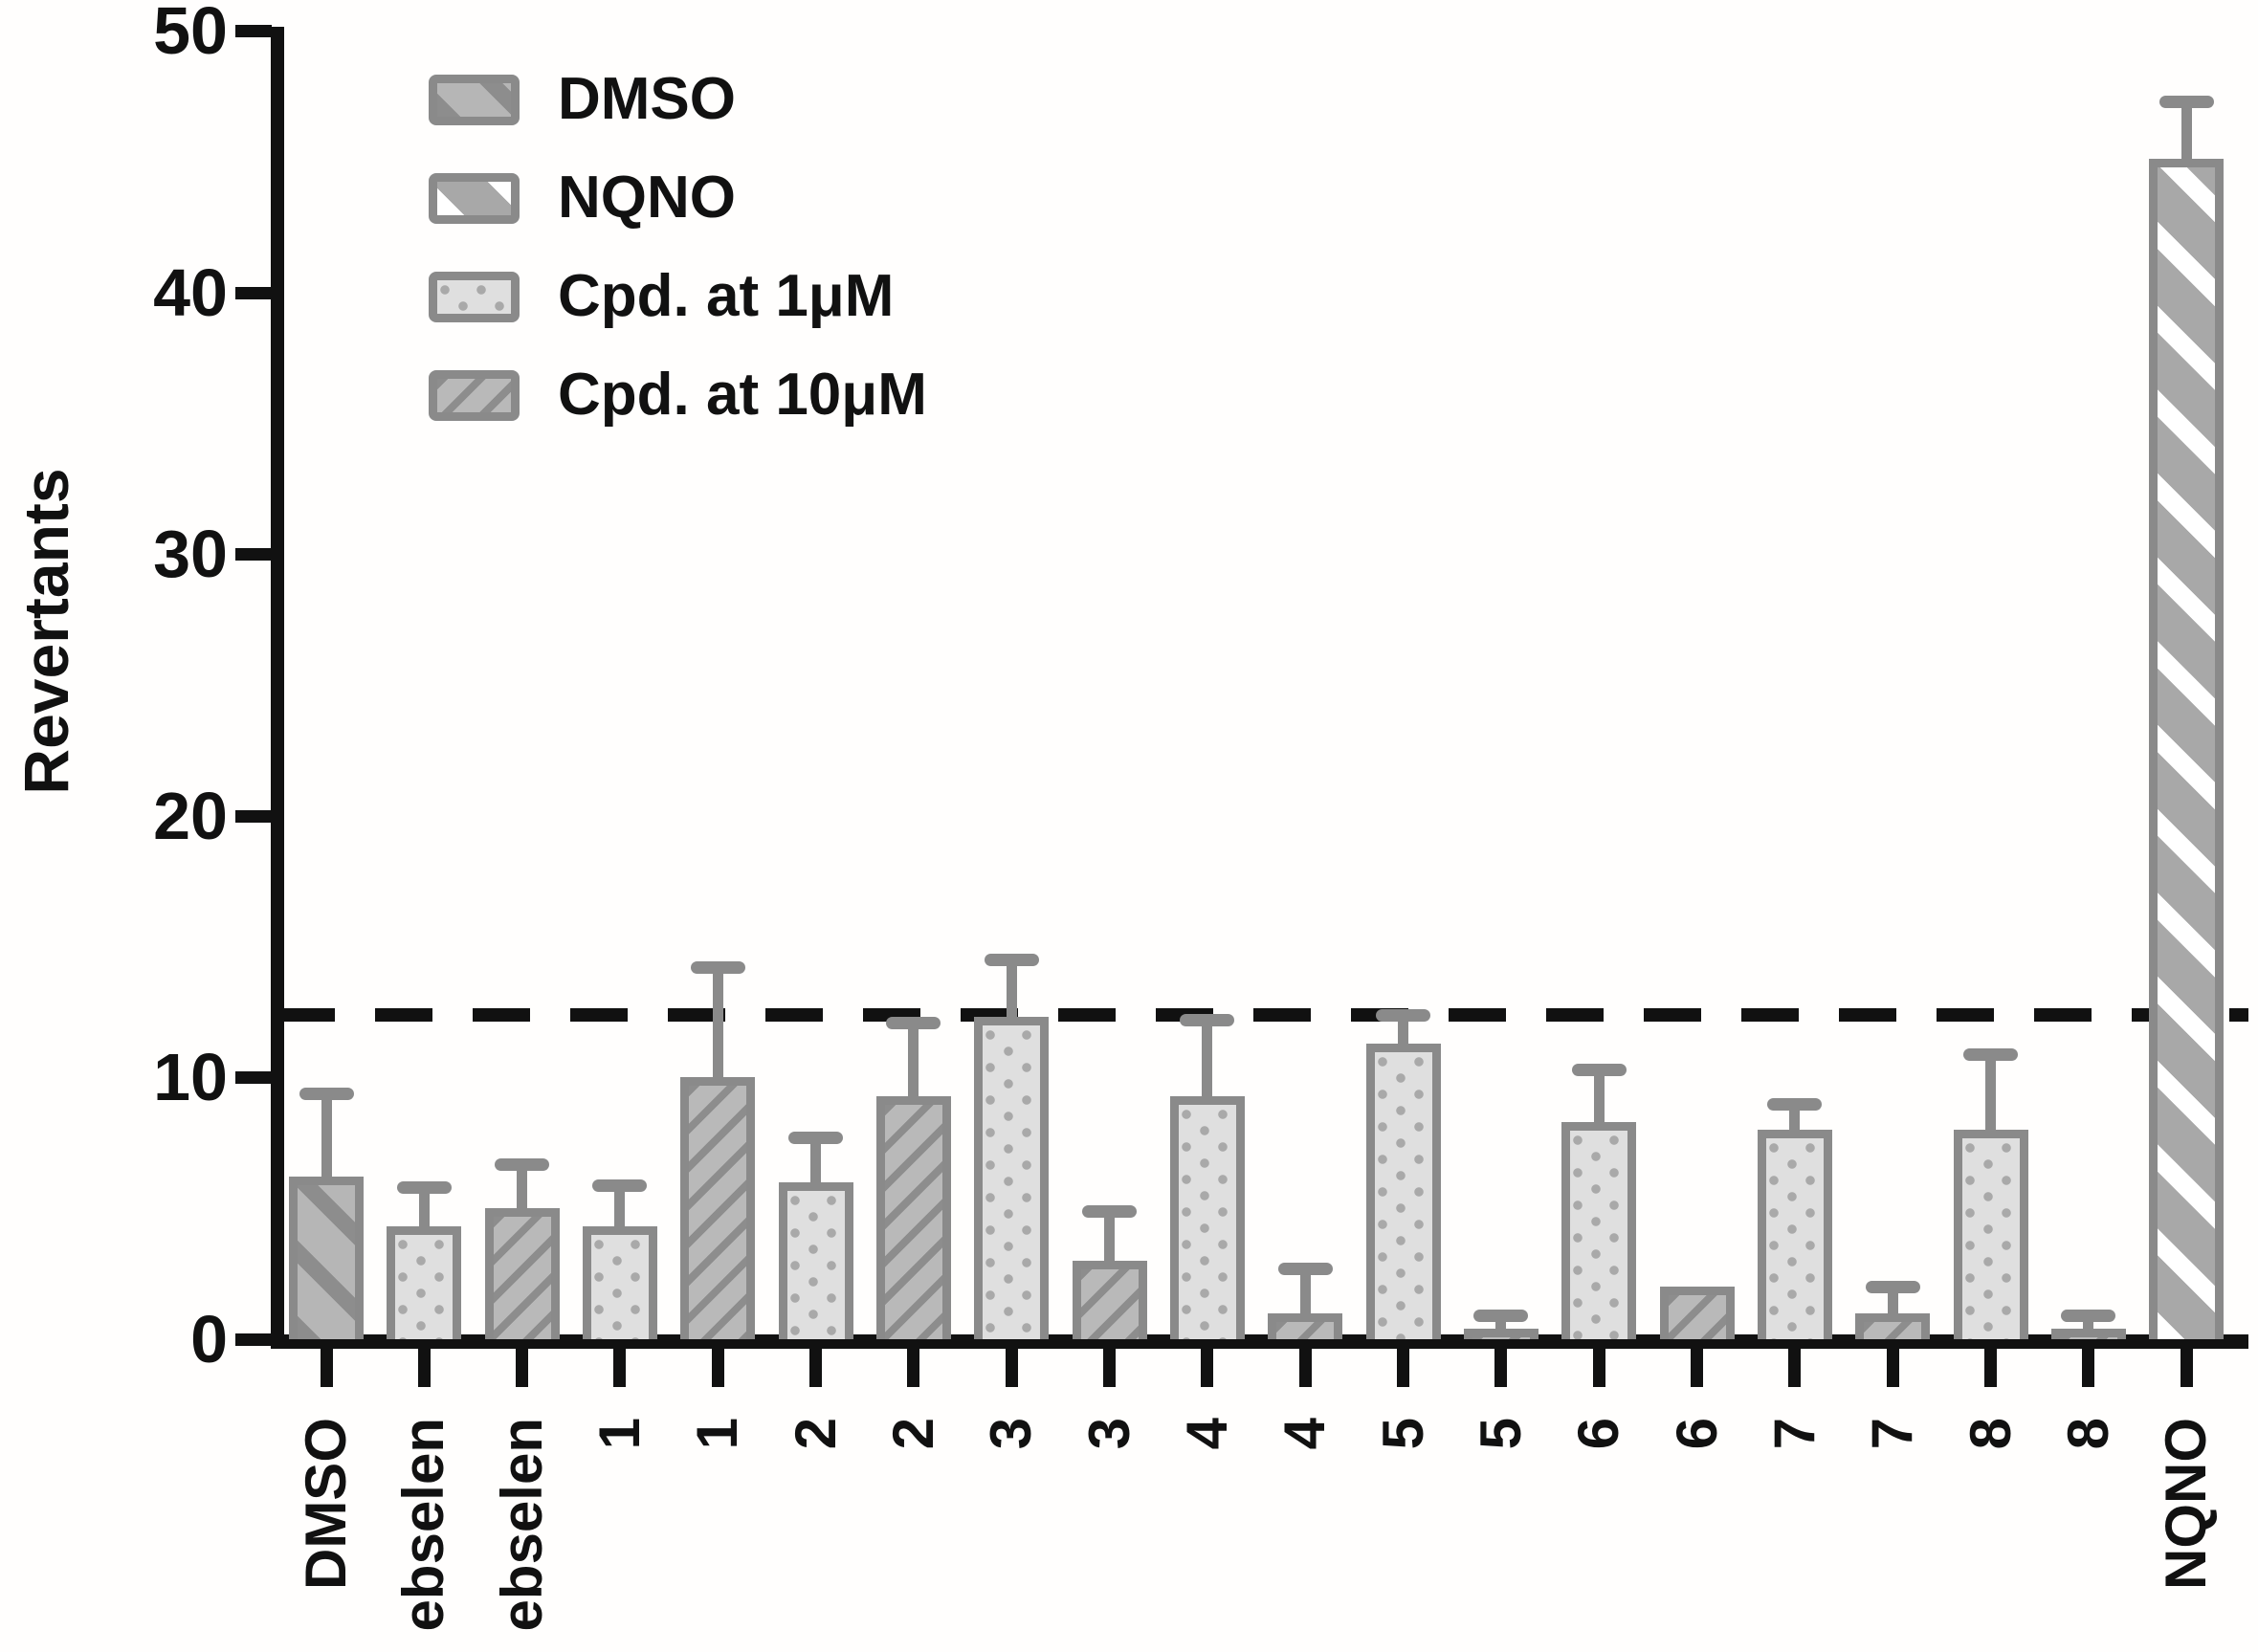 This screenshot has width=2258, height=1652. Describe the element at coordinates (423, 1525) in the screenshot. I see `x-label-ebselen-1: ebselen` at that location.